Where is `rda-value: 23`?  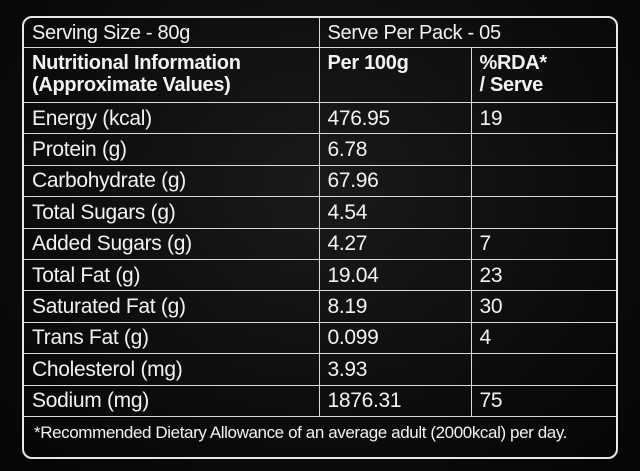
rda-value: 23 is located at coordinates (543, 275).